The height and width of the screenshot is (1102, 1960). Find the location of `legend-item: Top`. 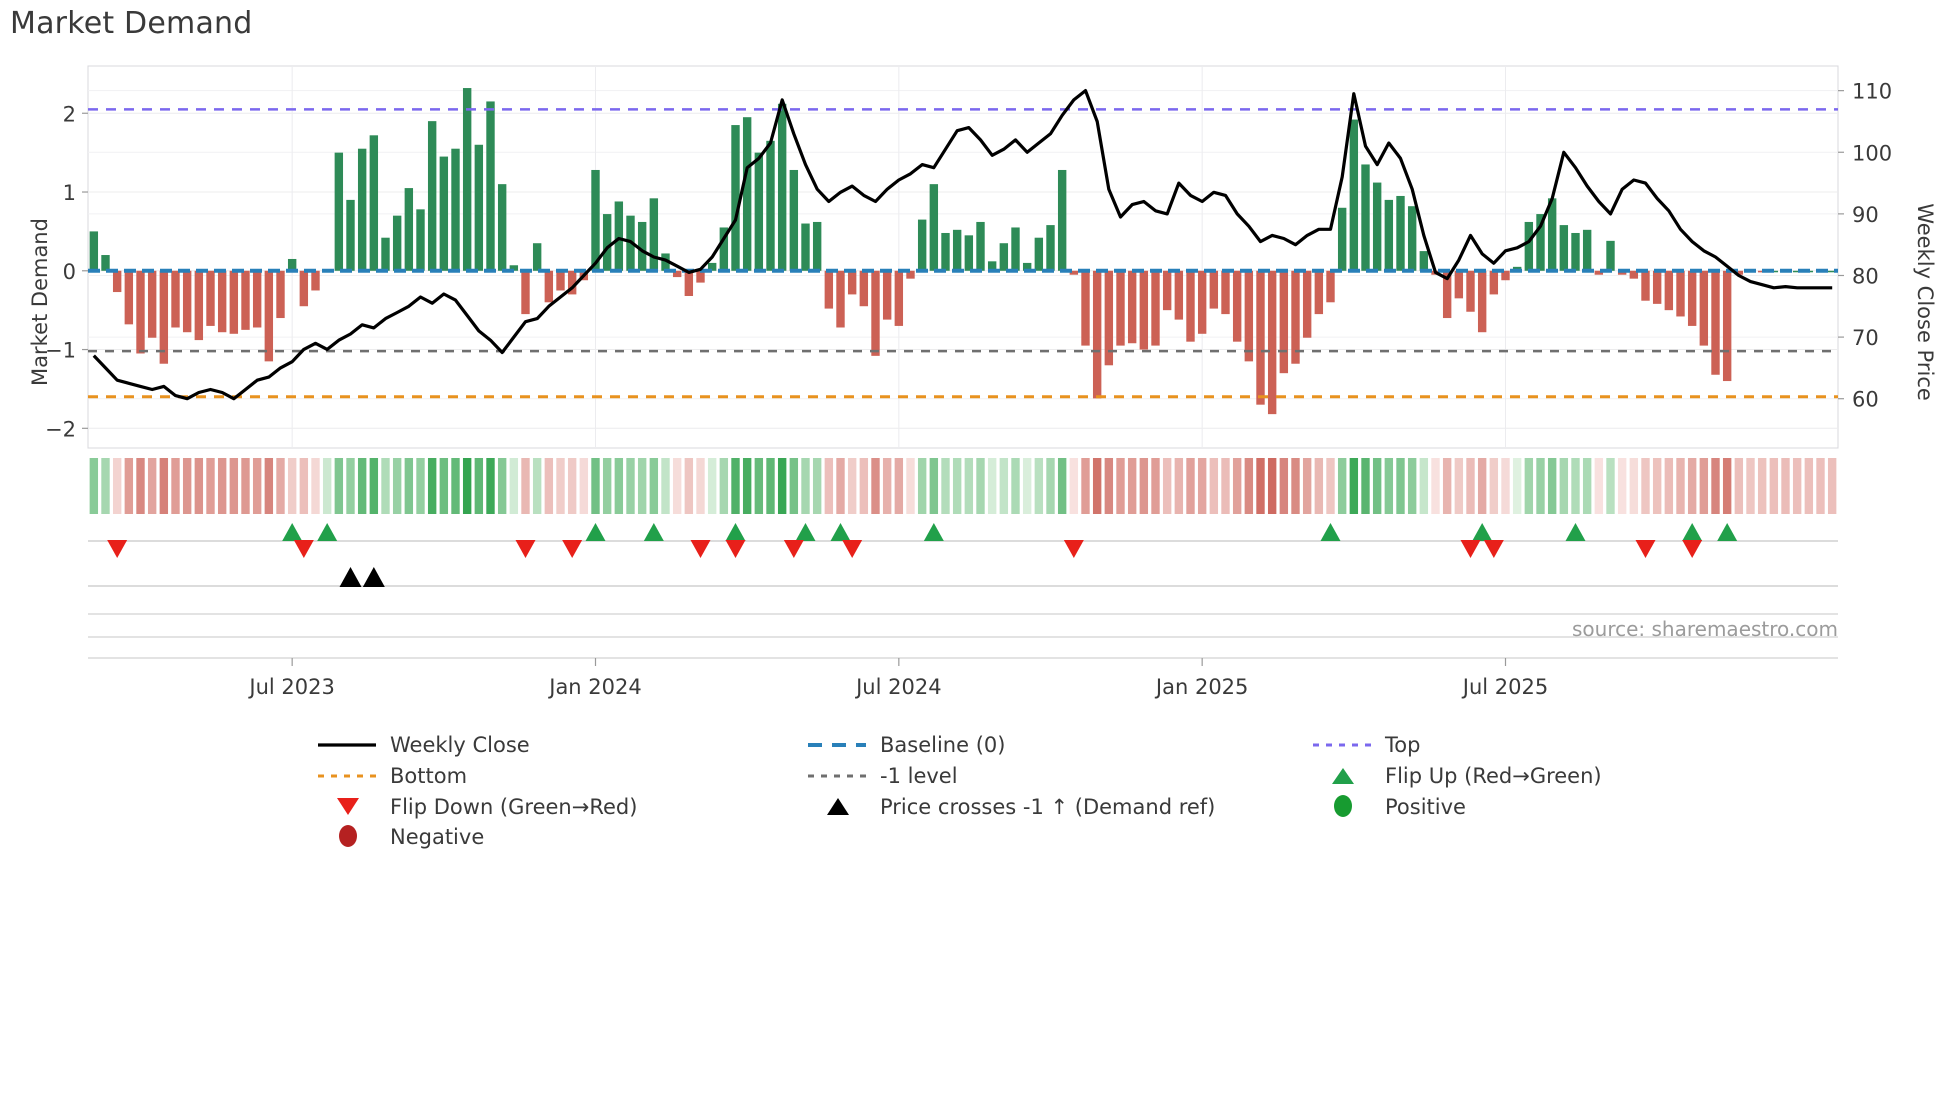

legend-item: Top is located at coordinates (1366, 745).